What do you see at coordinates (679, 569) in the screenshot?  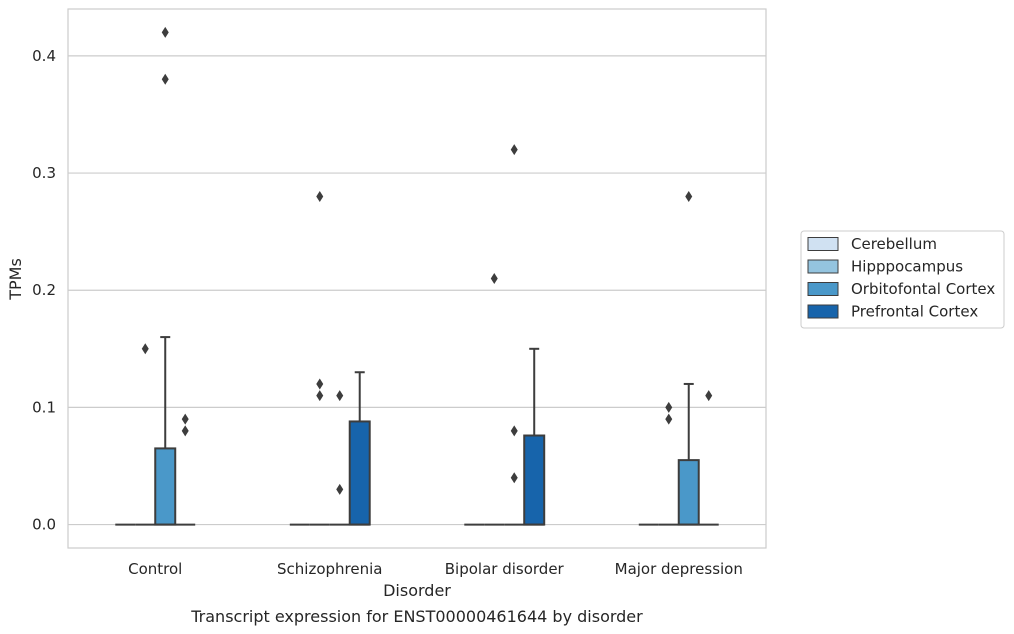 I see `x-tick-label: Major depression` at bounding box center [679, 569].